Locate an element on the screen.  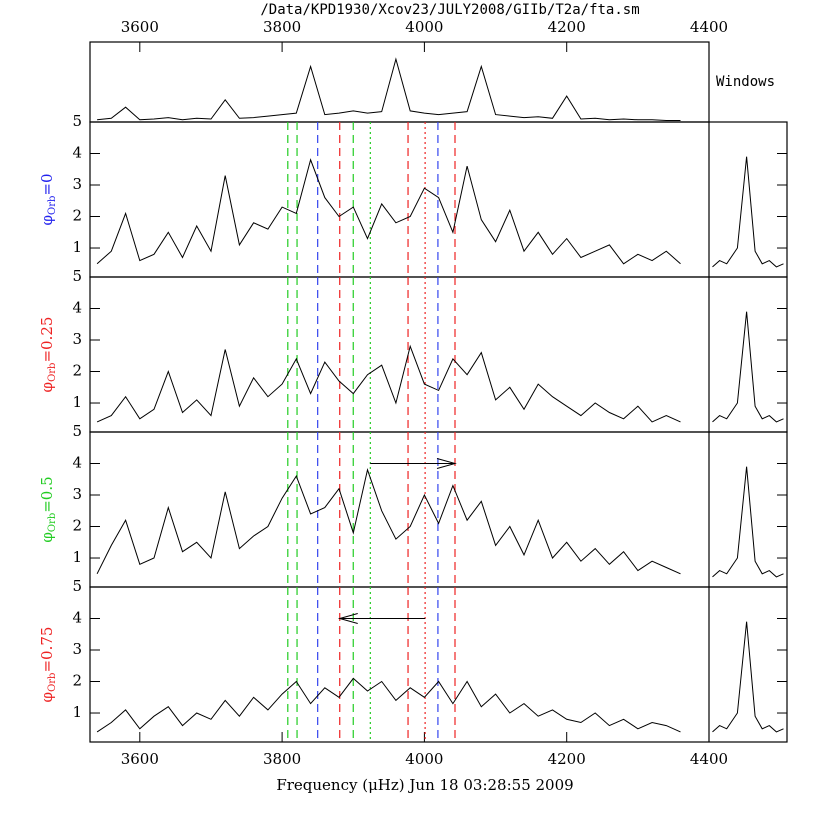
panel-label-value: =0.25 is located at coordinates (47, 340).